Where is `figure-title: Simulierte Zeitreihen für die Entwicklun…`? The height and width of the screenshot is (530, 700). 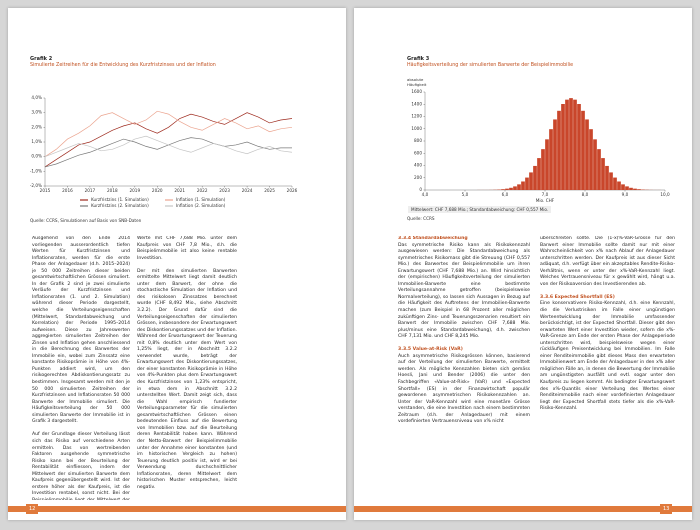
figure-title: Simulierte Zeitreihen für die Entwicklun… is located at coordinates (123, 65).